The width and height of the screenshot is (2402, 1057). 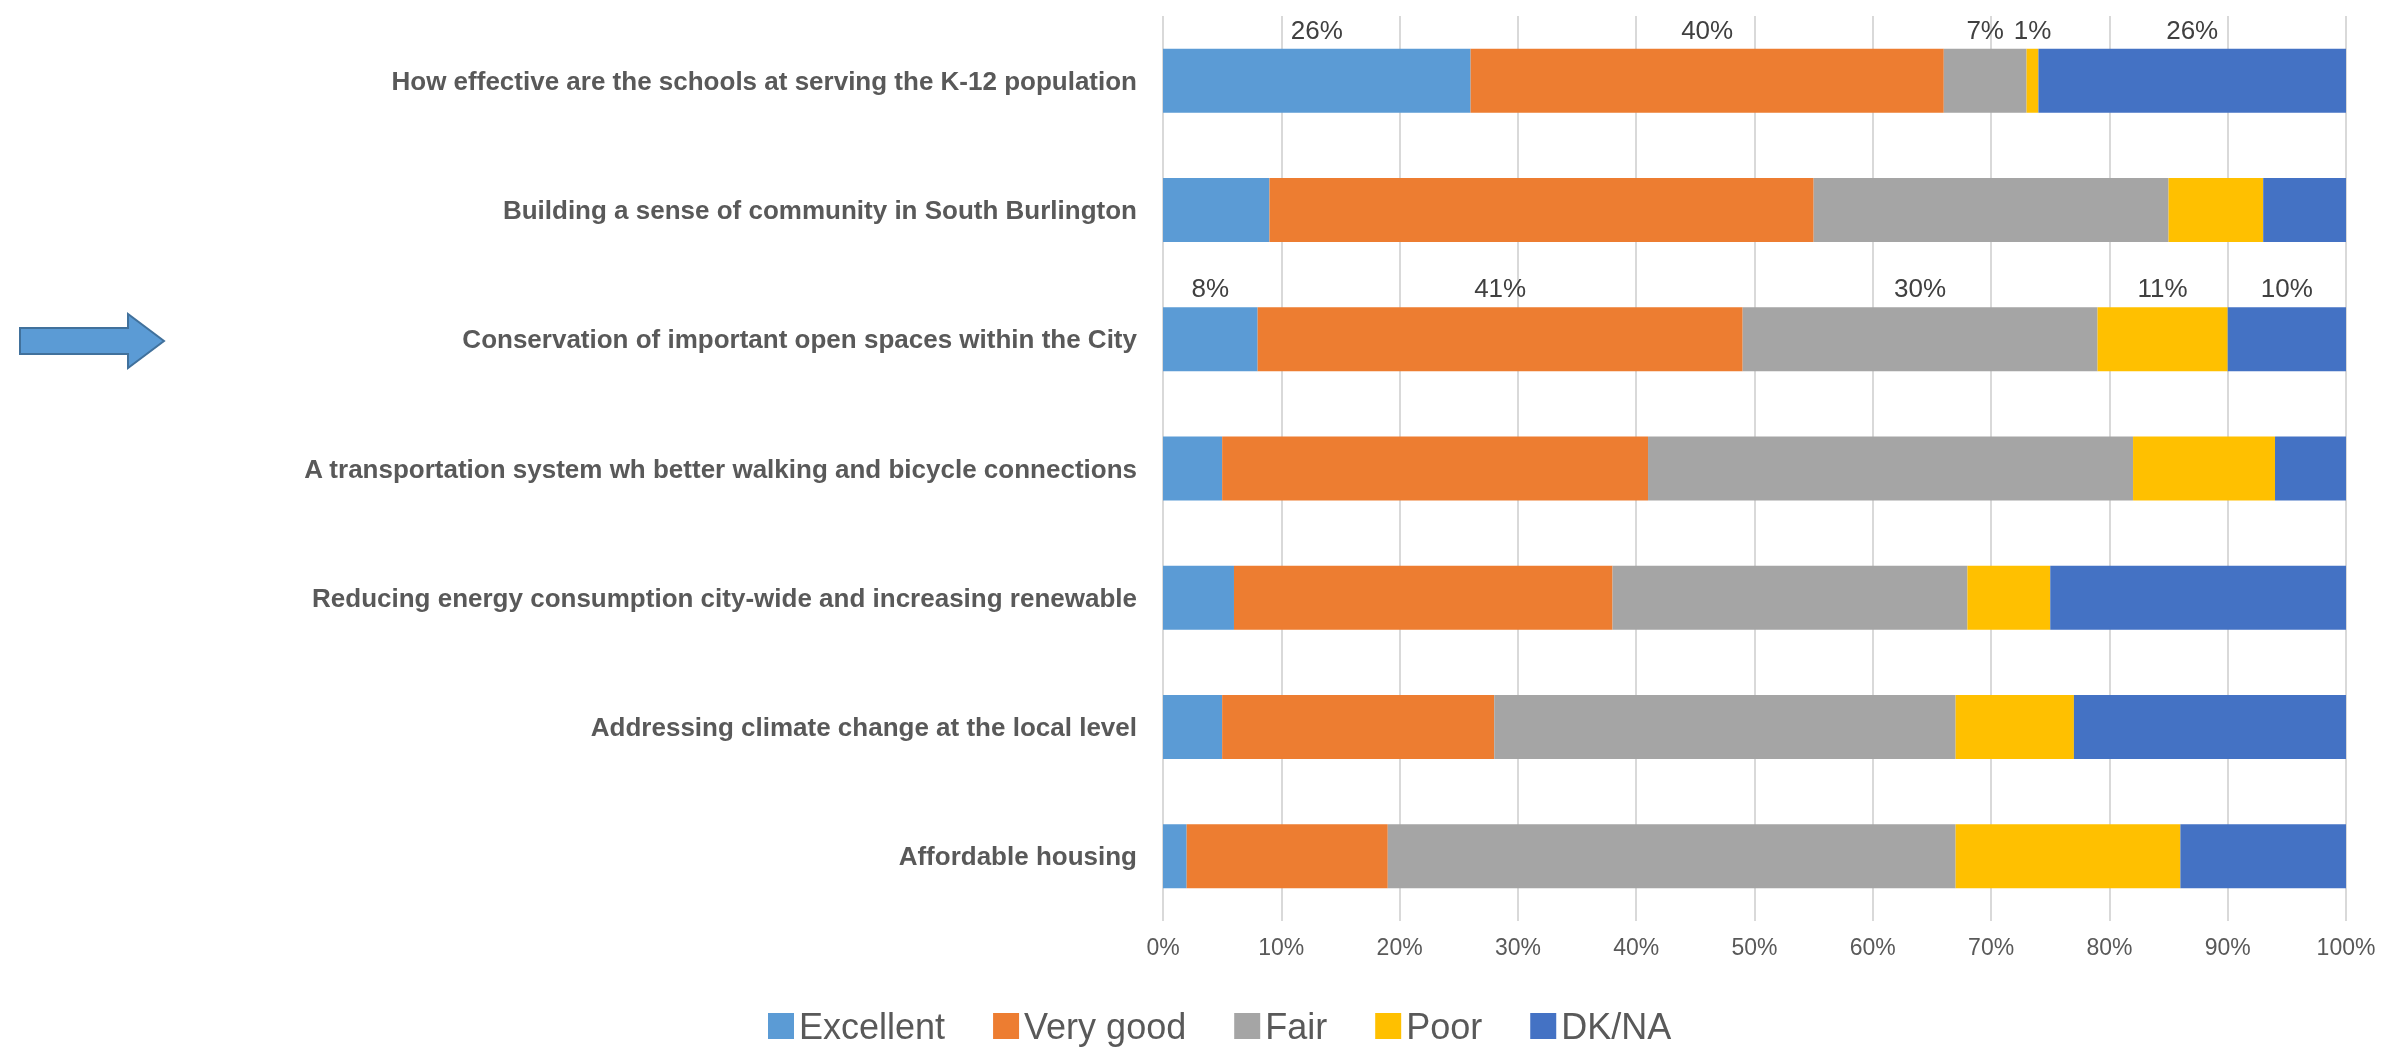 What do you see at coordinates (1920, 288) in the screenshot?
I see `data-label: 30%` at bounding box center [1920, 288].